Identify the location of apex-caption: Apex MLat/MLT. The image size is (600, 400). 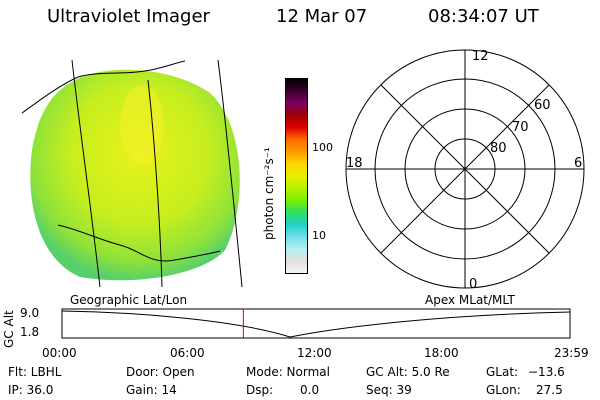
(470, 300).